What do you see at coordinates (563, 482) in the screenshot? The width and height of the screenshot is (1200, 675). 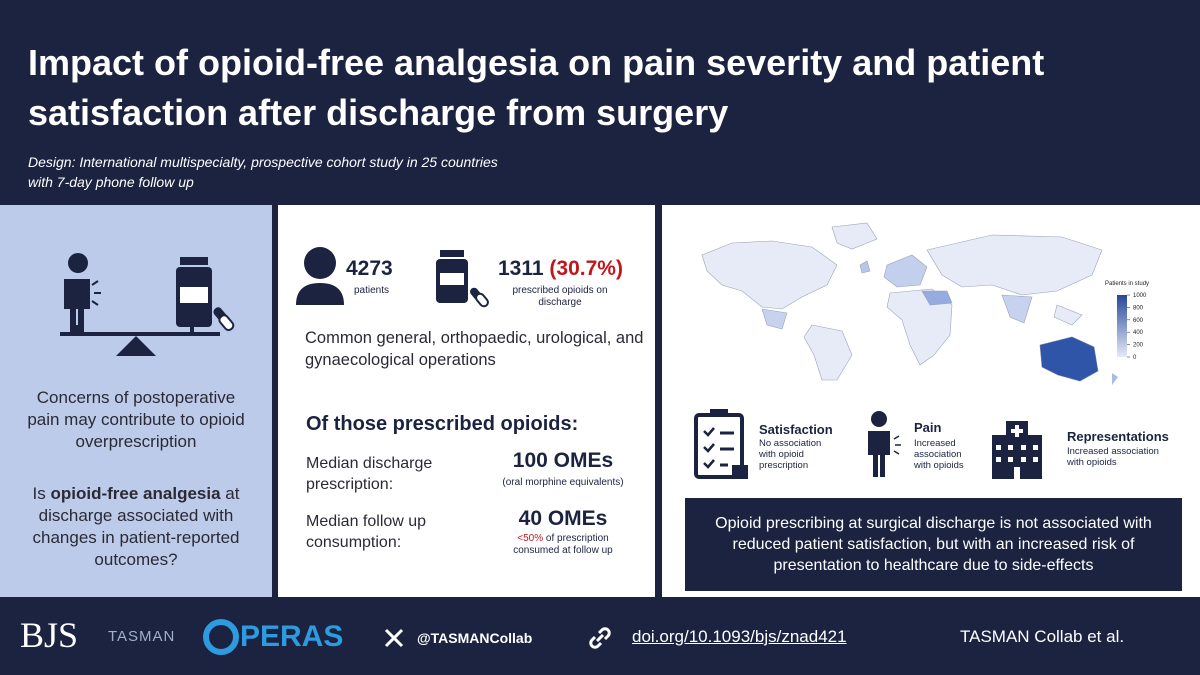 I see `row-note: (oral morphine equivalents)` at bounding box center [563, 482].